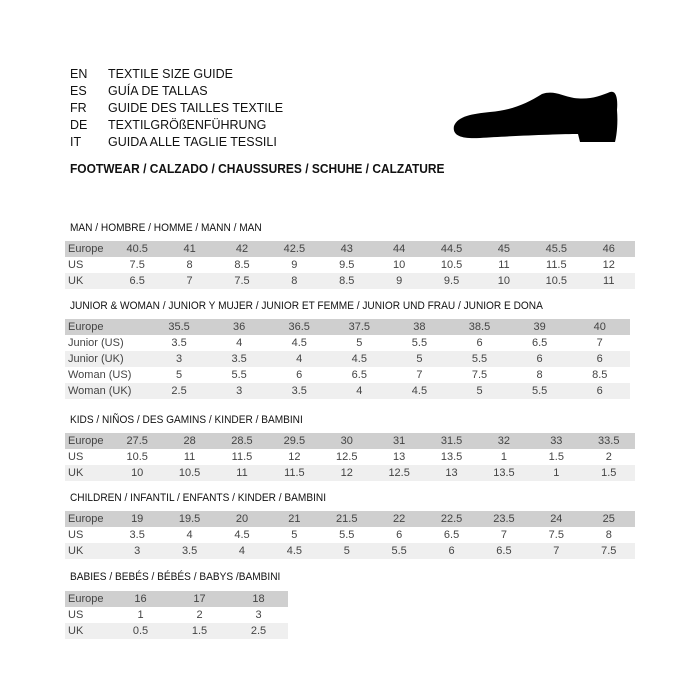 This screenshot has height=700, width=700. Describe the element at coordinates (347, 519) in the screenshot. I see `size-cell: 21.5` at that location.